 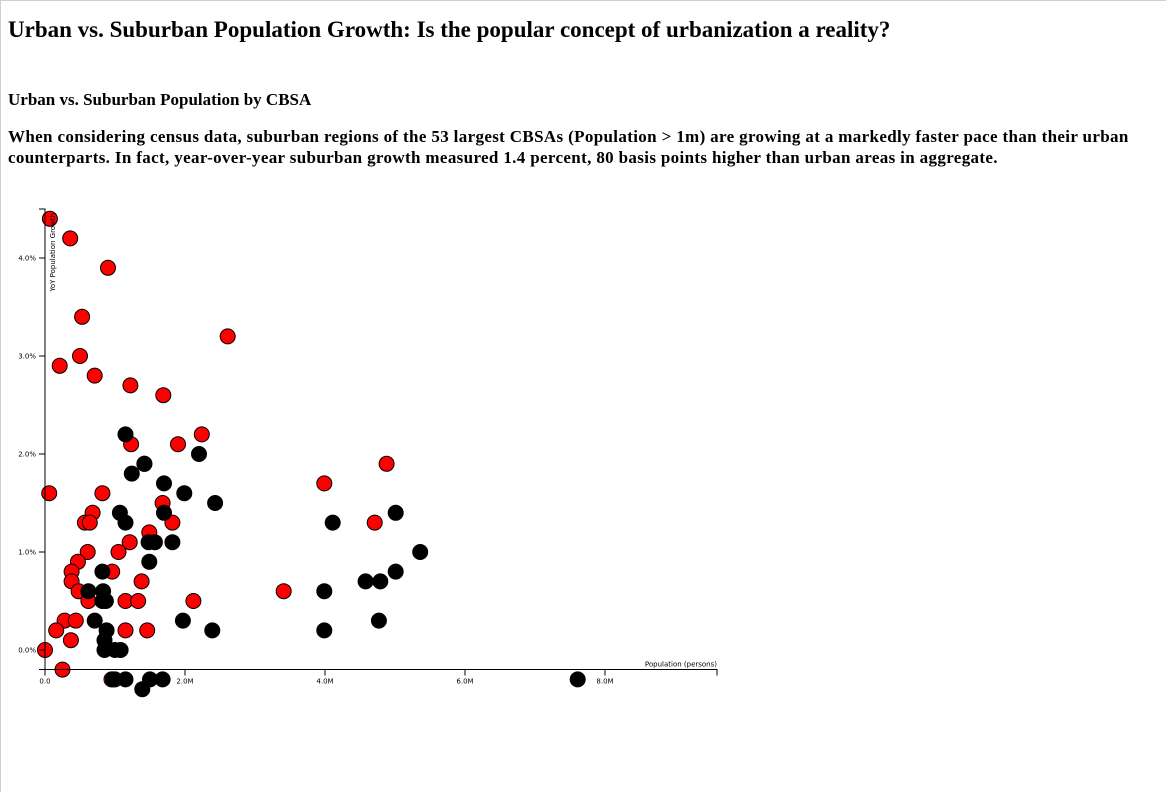 What do you see at coordinates (324, 682) in the screenshot?
I see `x-tick-label: 4.0M` at bounding box center [324, 682].